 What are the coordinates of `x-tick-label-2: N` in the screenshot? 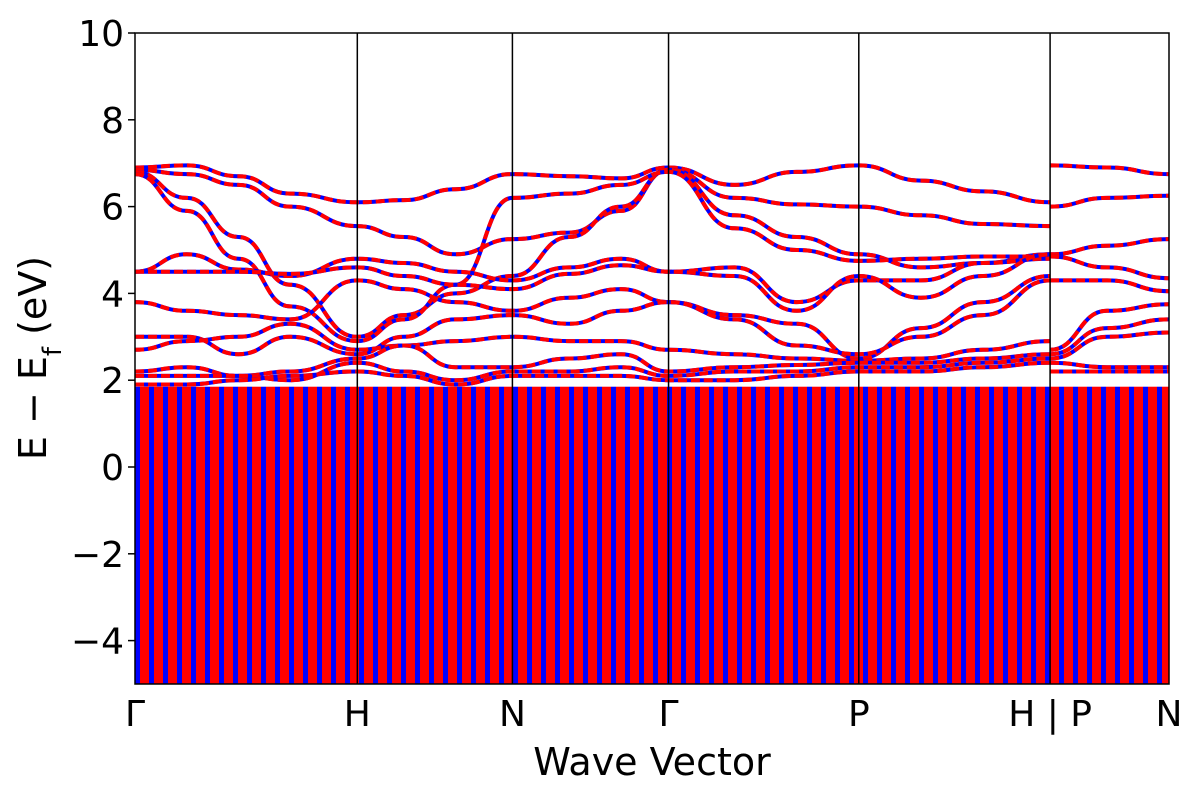 It's located at (512, 714).